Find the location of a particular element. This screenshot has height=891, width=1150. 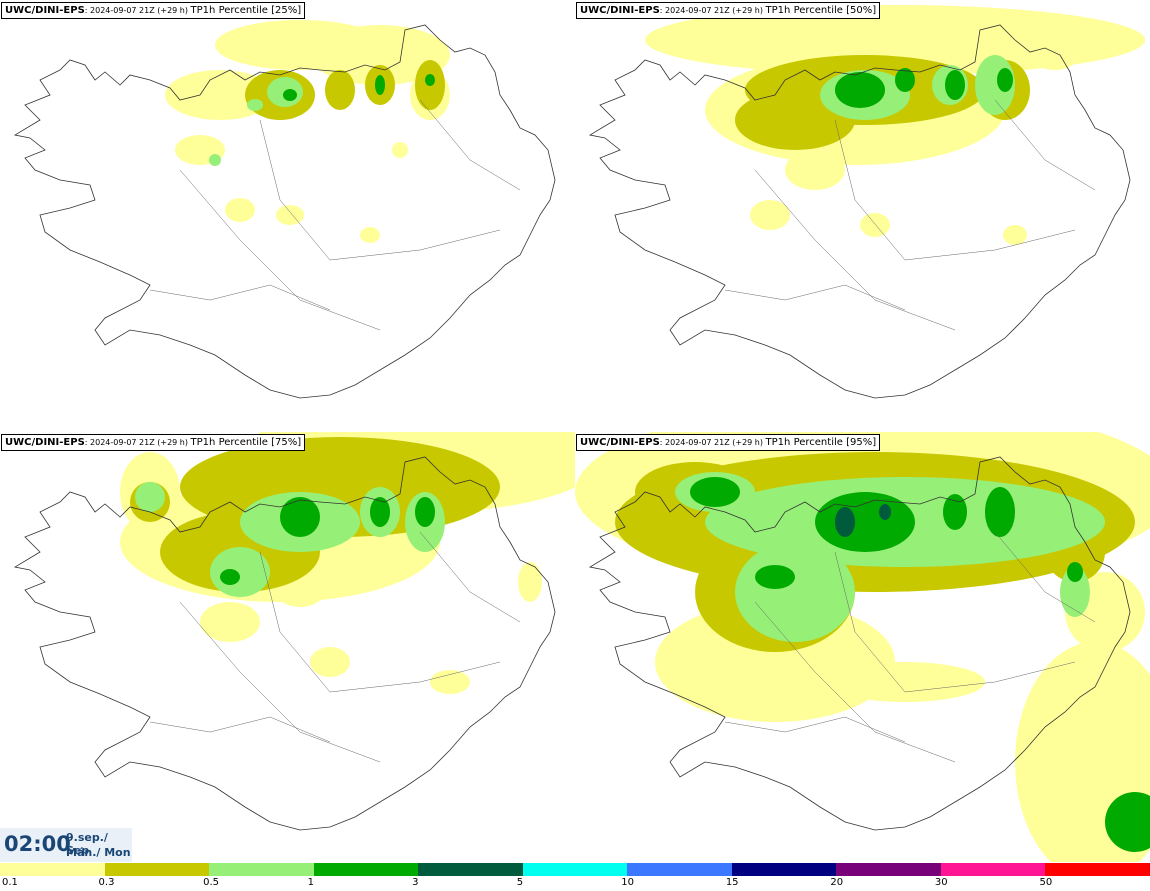

valid-date: 9.sep./ Sep is located at coordinates (87, 844).